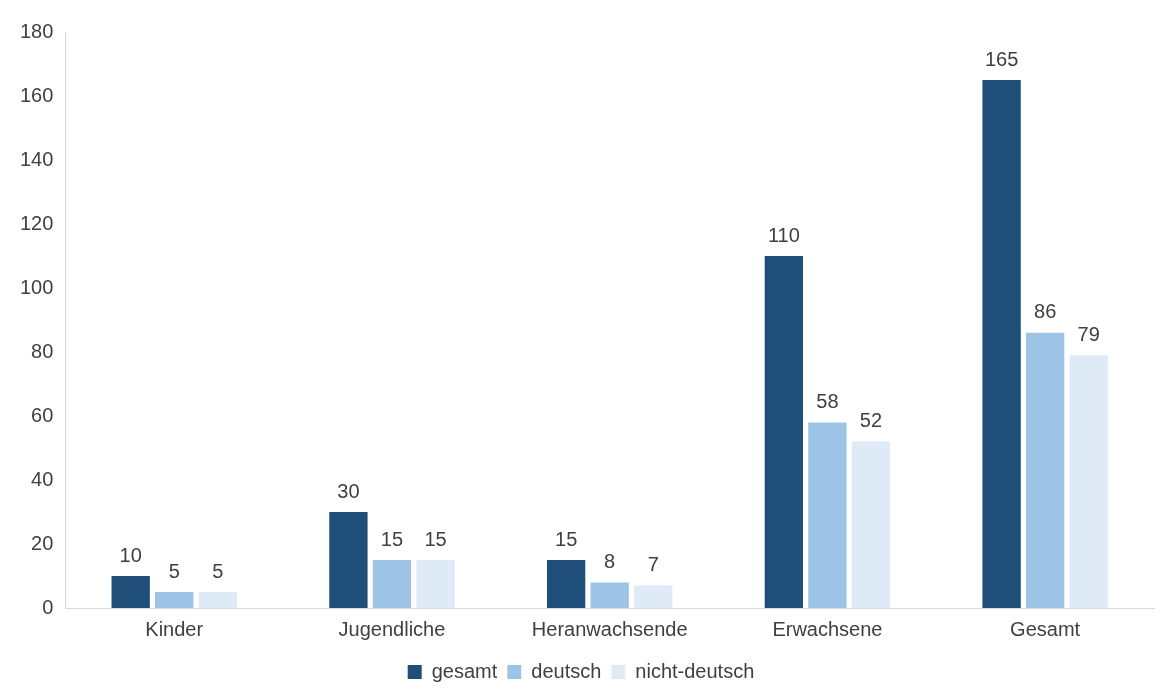  I want to click on data-label: 7, so click(653, 564).